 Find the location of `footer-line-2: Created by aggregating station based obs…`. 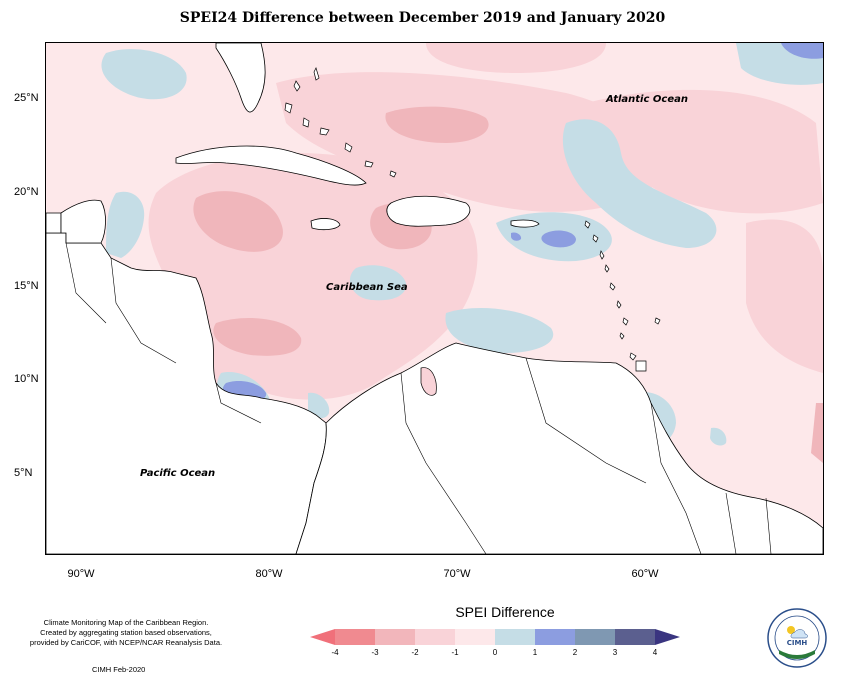

footer-line-2: Created by aggregating station based obs… is located at coordinates (126, 632).